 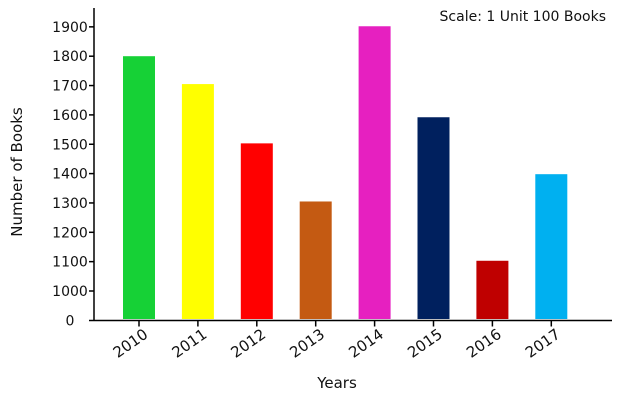 What do you see at coordinates (366, 343) in the screenshot?
I see `x-tick-label: 2014` at bounding box center [366, 343].